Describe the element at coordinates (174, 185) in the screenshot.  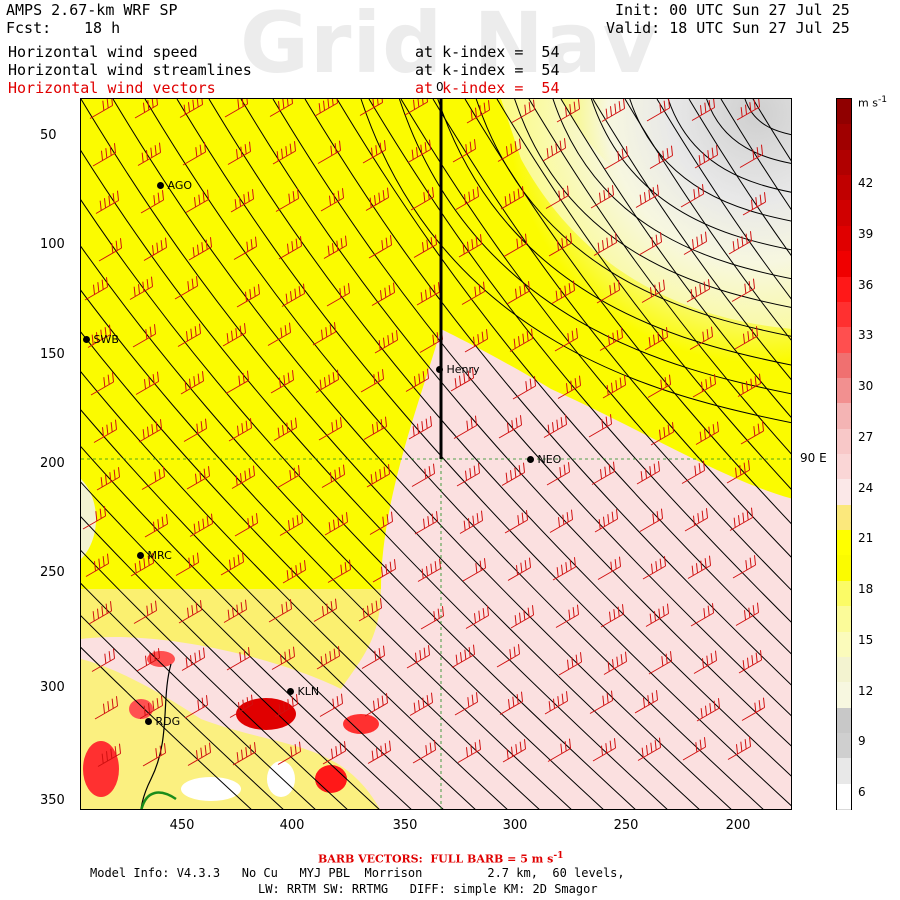
I see `station-ago: AGO` at that location.